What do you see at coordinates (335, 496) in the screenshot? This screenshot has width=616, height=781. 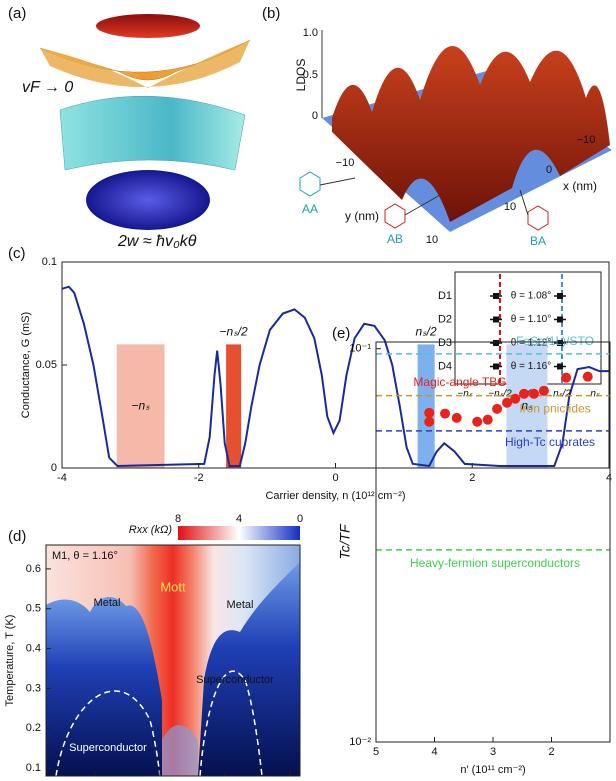 I see `x-axis-label: Carrier density, n (10¹² cm⁻²)` at bounding box center [335, 496].